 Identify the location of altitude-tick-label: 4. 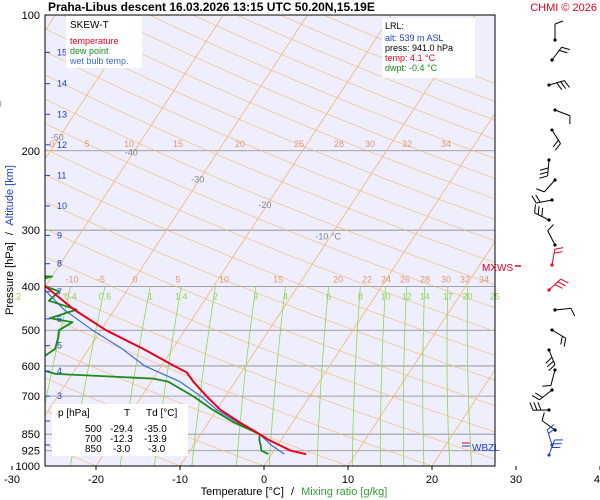
(59, 371).